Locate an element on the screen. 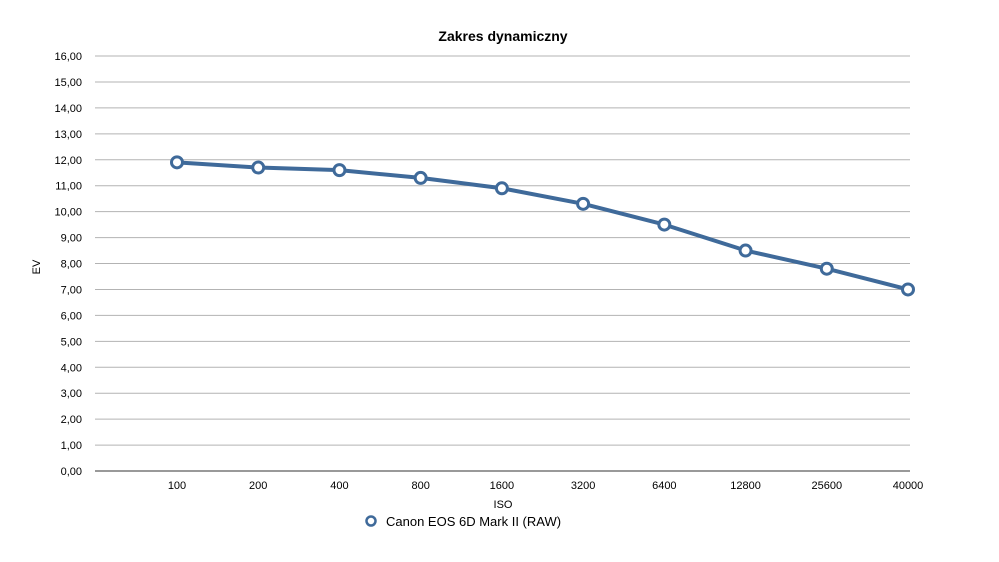  x-tick-label: 200 is located at coordinates (258, 486).